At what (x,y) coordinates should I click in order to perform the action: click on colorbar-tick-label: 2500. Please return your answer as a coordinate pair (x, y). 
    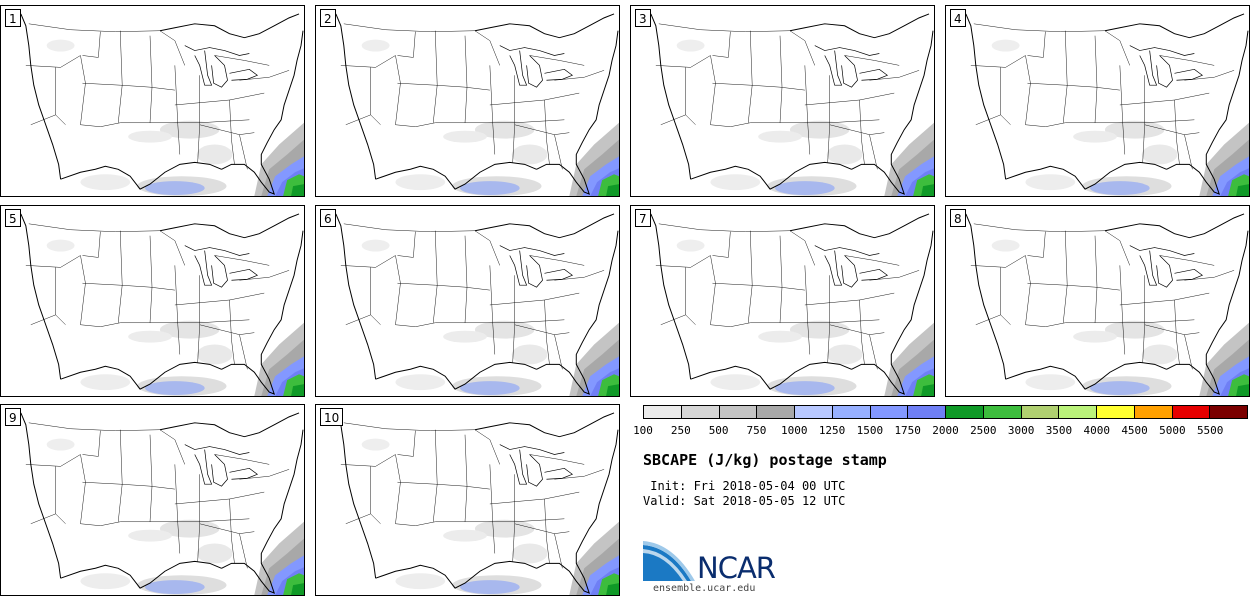
    Looking at the image, I should click on (983, 430).